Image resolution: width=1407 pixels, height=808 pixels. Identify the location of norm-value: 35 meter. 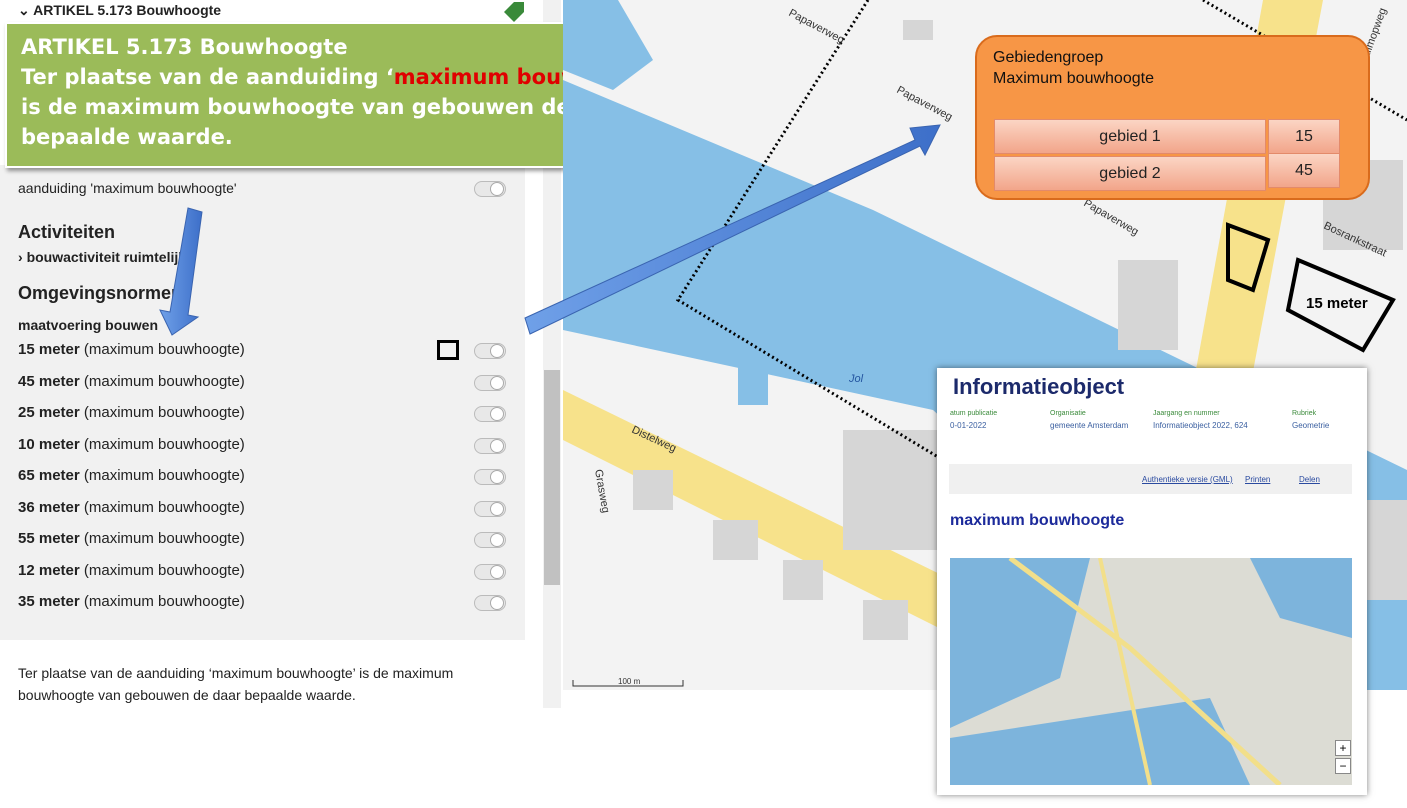
(49, 601).